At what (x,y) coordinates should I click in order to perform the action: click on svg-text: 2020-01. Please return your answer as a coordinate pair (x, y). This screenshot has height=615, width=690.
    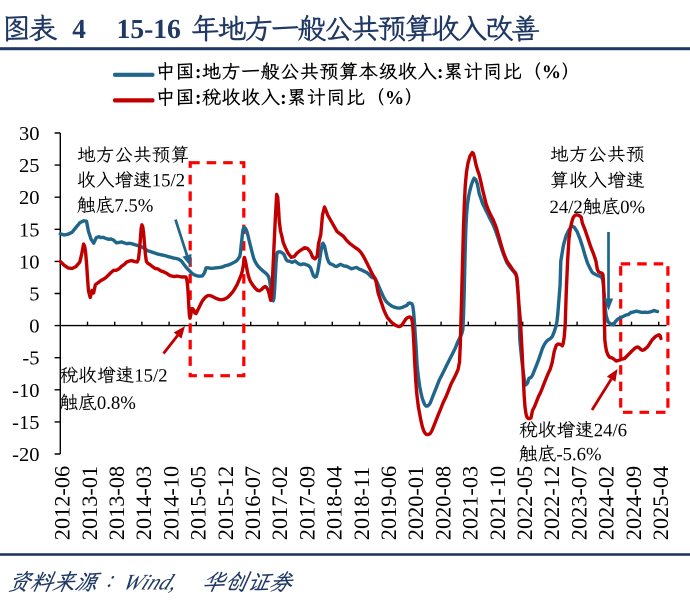
    Looking at the image, I should click on (415, 503).